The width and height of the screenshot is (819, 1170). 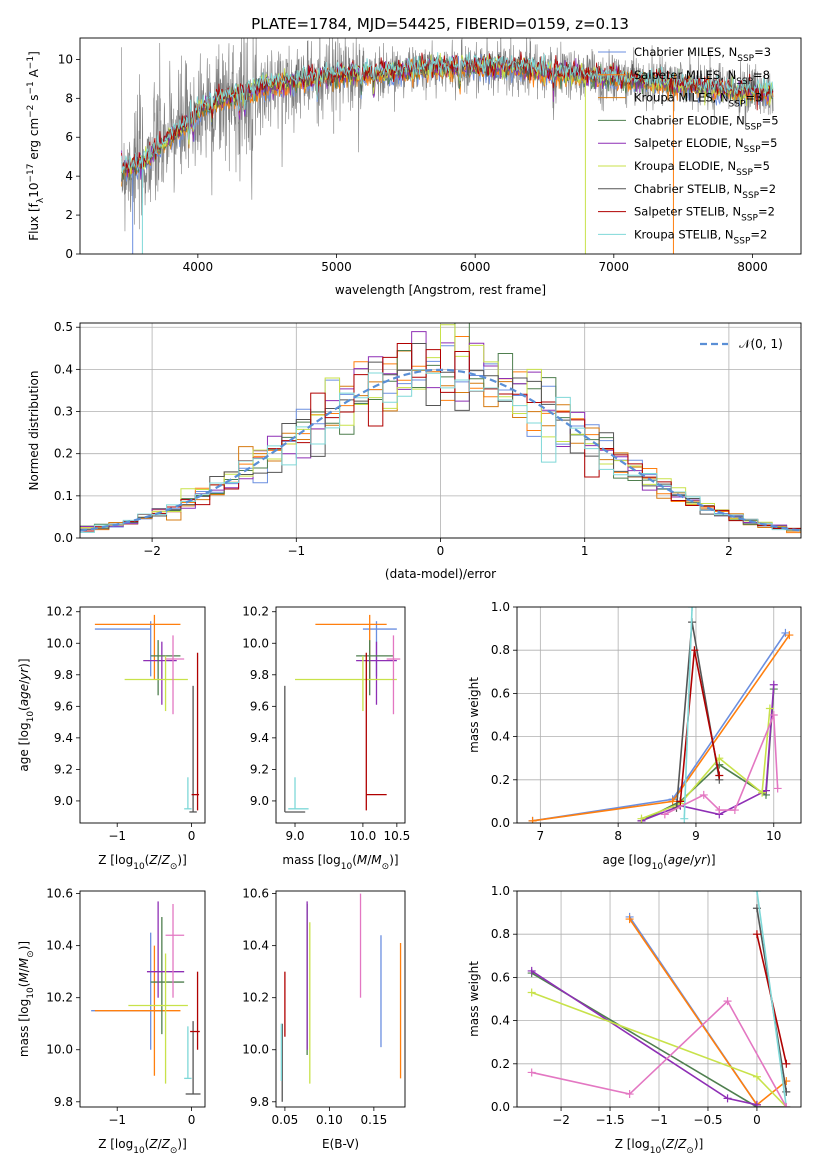 What do you see at coordinates (69, 254) in the screenshot?
I see `y-tick-label: 0` at bounding box center [69, 254].